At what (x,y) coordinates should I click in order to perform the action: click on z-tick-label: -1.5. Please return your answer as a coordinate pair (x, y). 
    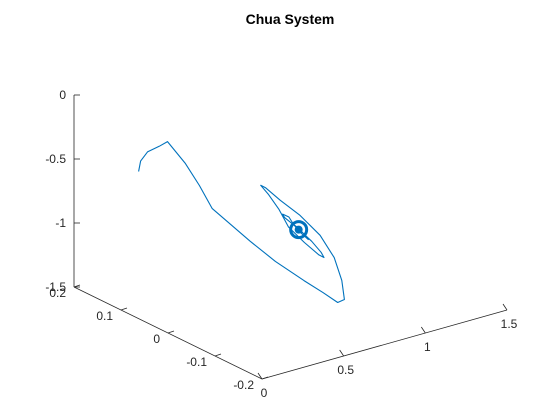
    Looking at the image, I should click on (55, 287).